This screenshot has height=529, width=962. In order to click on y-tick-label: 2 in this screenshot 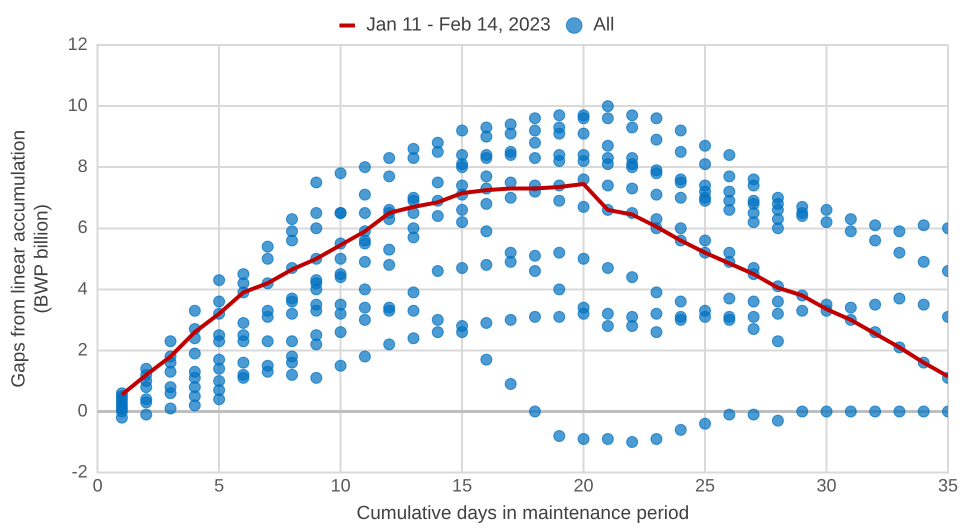, I will do `click(83, 349)`.